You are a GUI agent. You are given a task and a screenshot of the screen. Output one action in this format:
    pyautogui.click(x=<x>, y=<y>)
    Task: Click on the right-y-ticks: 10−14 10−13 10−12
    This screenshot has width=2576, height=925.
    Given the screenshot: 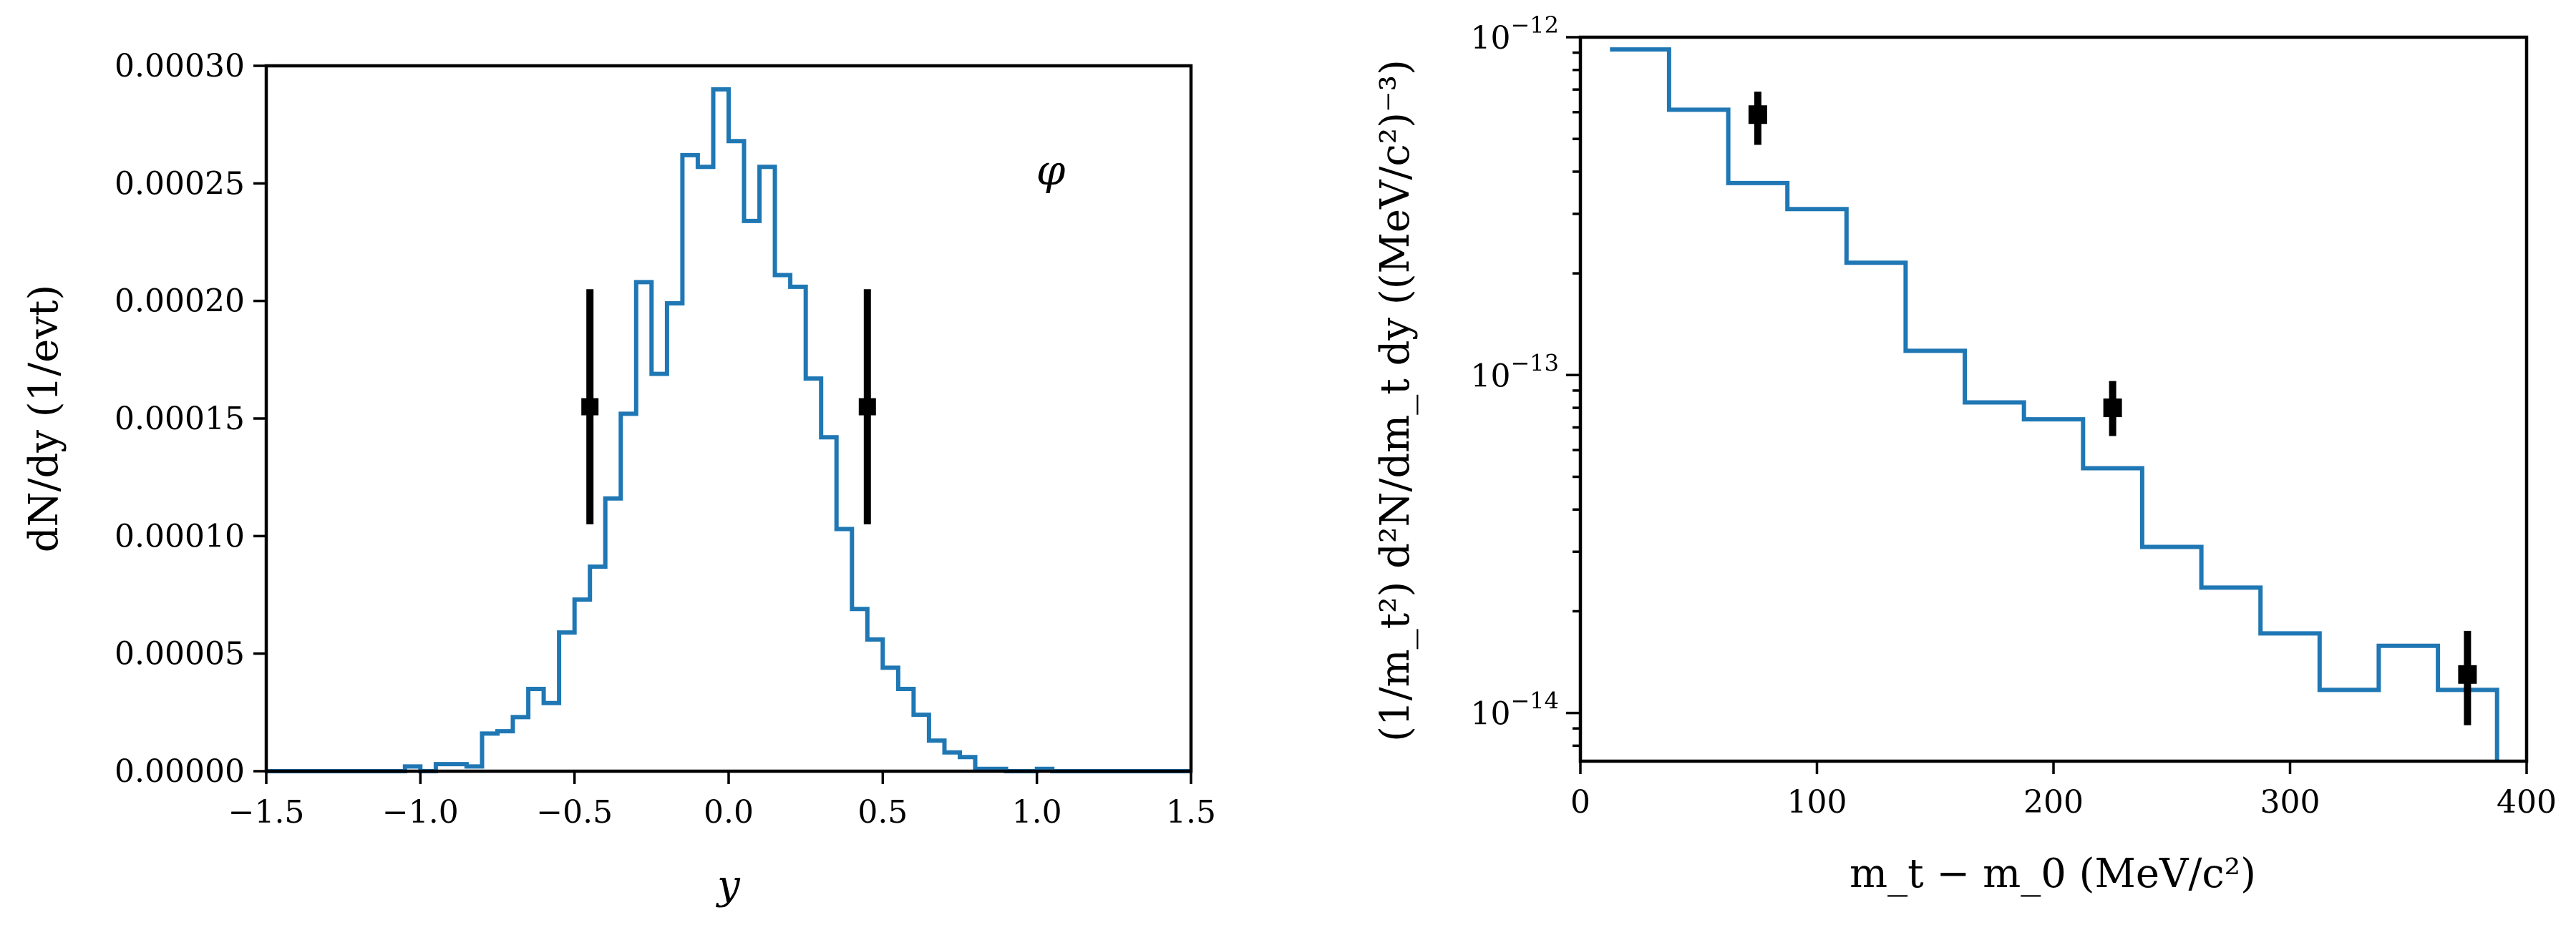 What is the action you would take?
    pyautogui.click(x=1525, y=379)
    